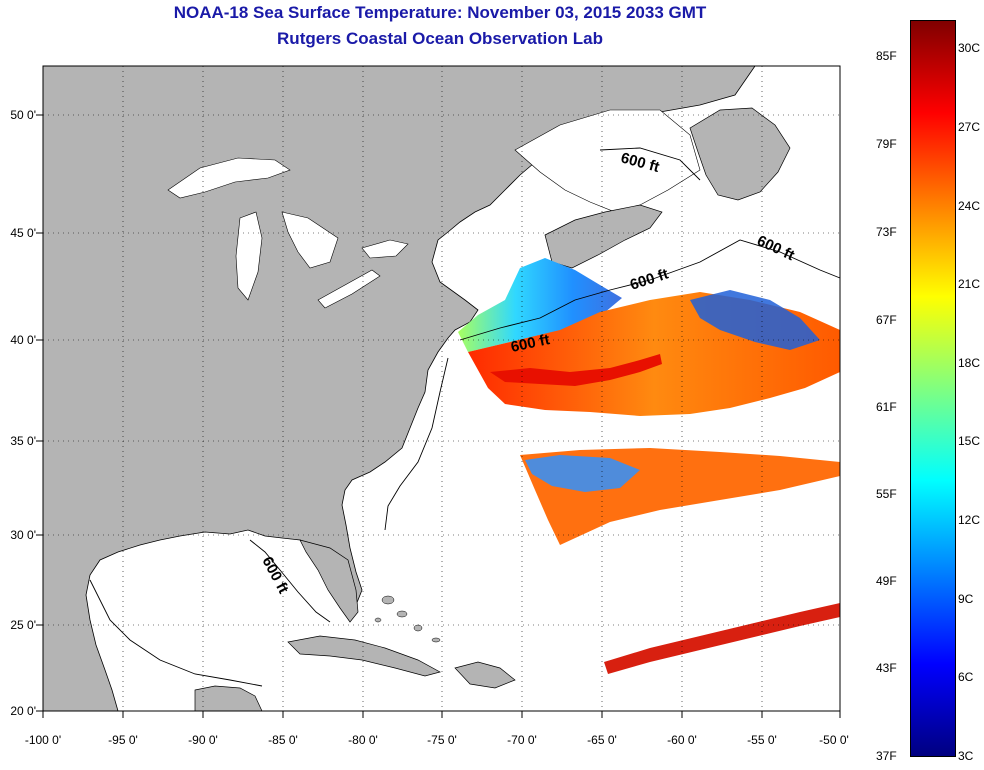  Describe the element at coordinates (886, 144) in the screenshot. I see `colorbar-f-label: 79F` at that location.